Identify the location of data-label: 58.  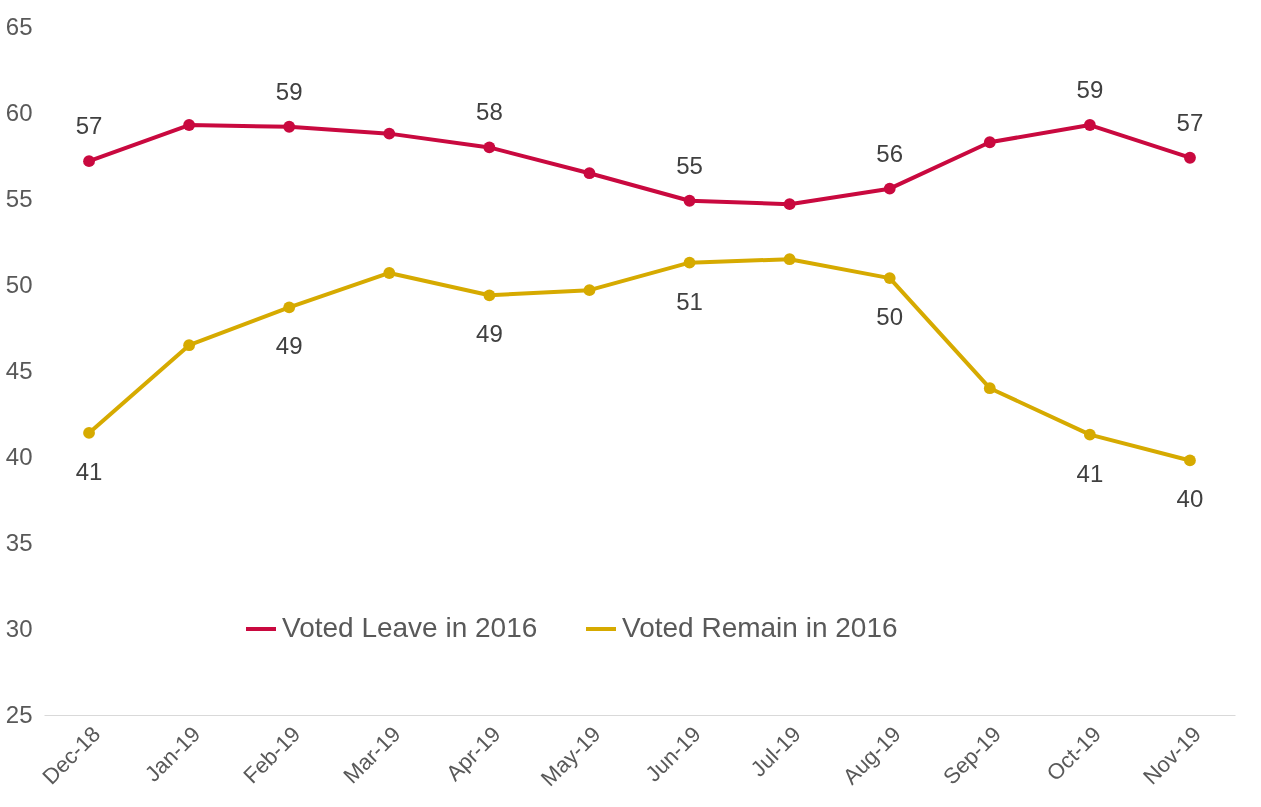
(489, 112).